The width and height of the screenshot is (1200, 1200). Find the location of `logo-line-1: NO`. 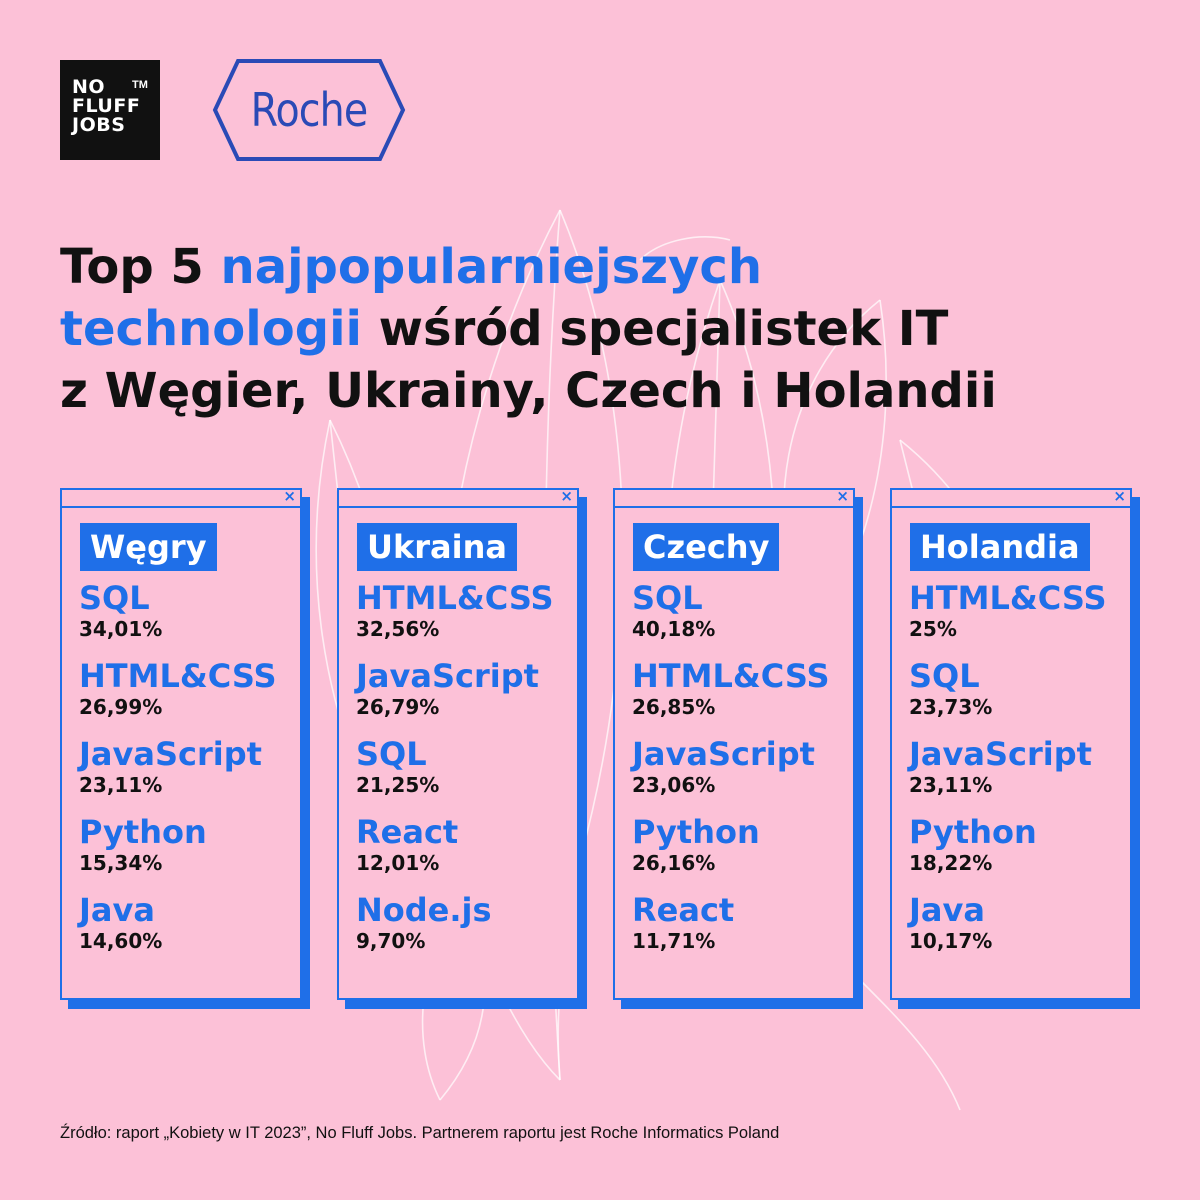

logo-line-1: NO is located at coordinates (89, 87).